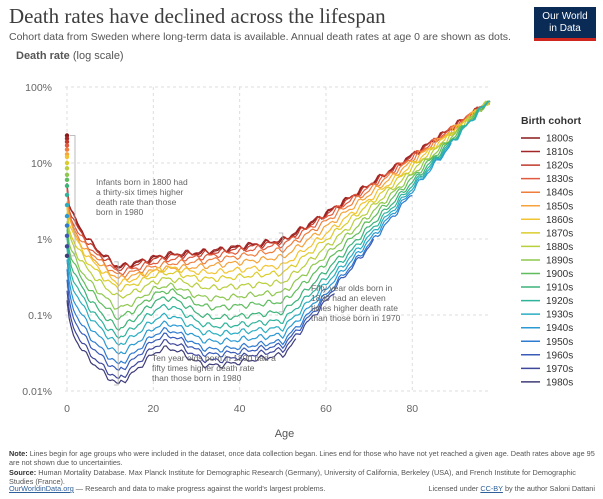 This screenshot has height=499, width=603. What do you see at coordinates (67, 149) in the screenshot?
I see `age0-dot-1840s` at bounding box center [67, 149].